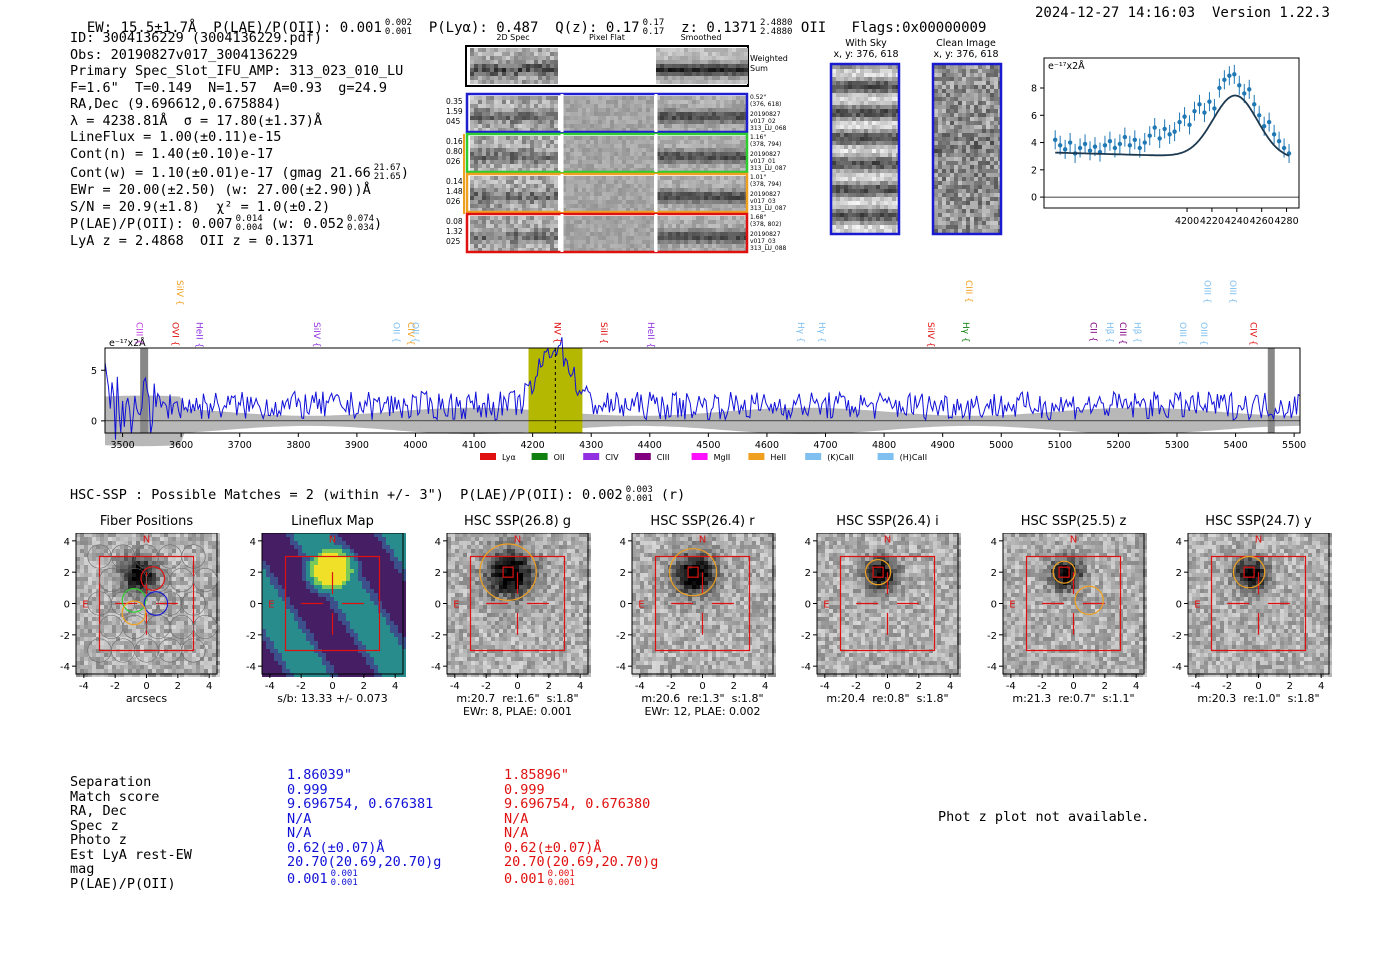 This screenshot has height=953, width=1400. I want to click on zoom-unit-label: e⁻¹⁷x2Å, so click(1066, 66).